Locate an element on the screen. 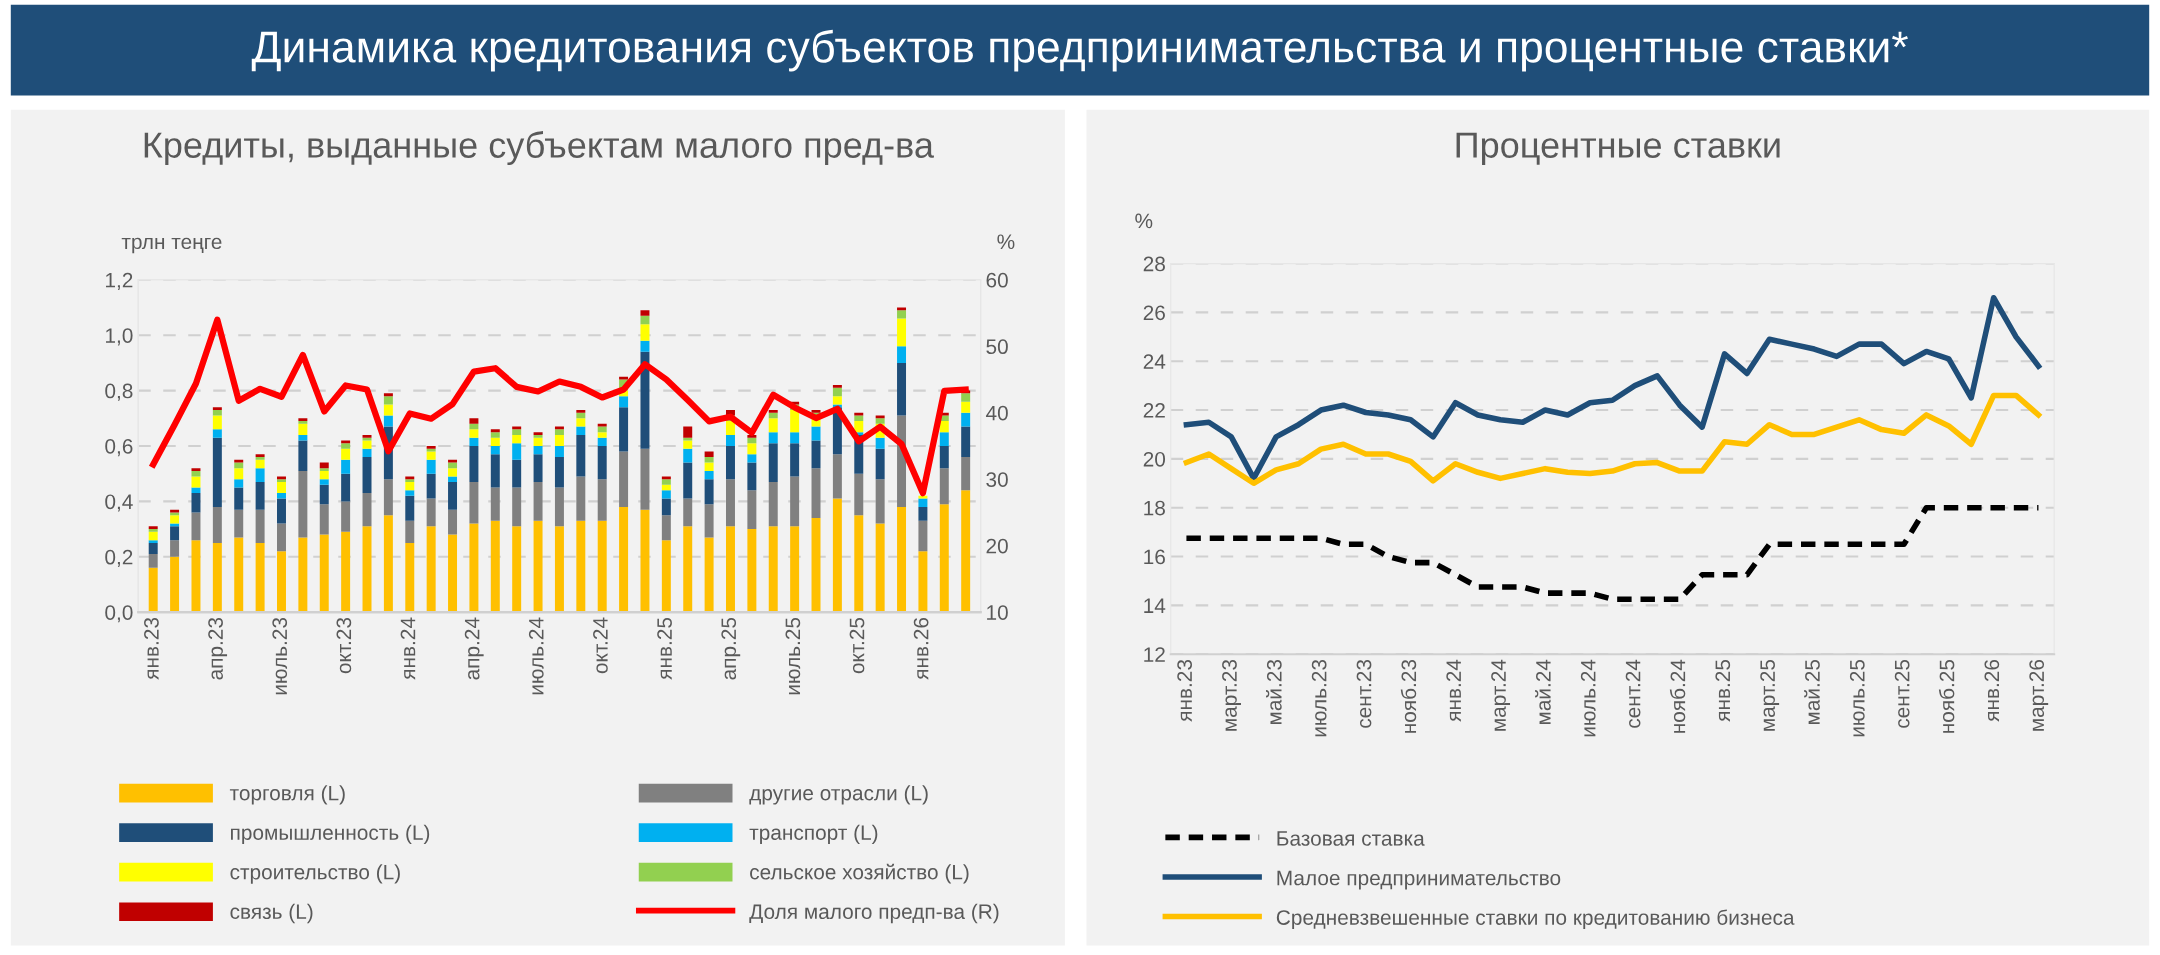  y-tick-label: 26 is located at coordinates (1154, 313).